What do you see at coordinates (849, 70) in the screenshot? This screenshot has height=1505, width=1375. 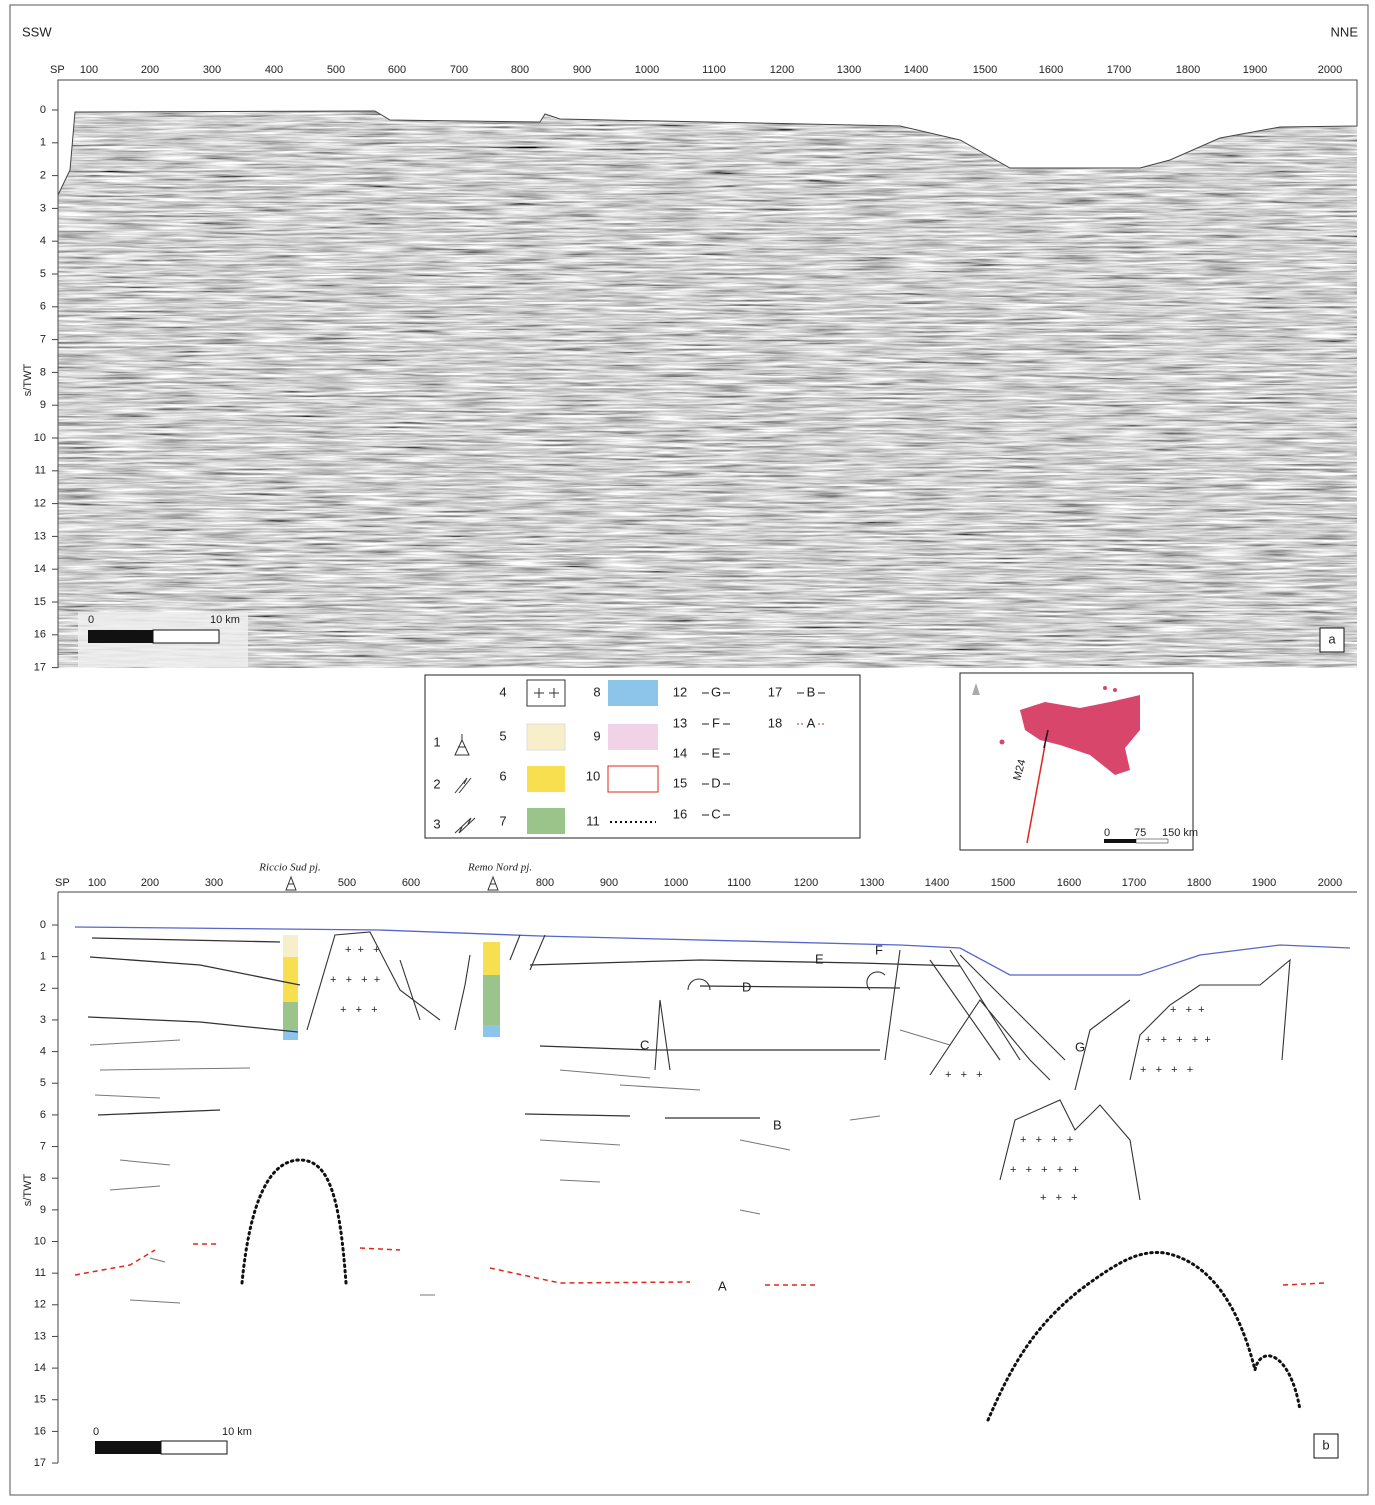 I see `sp-tick-label: 1300` at bounding box center [849, 70].